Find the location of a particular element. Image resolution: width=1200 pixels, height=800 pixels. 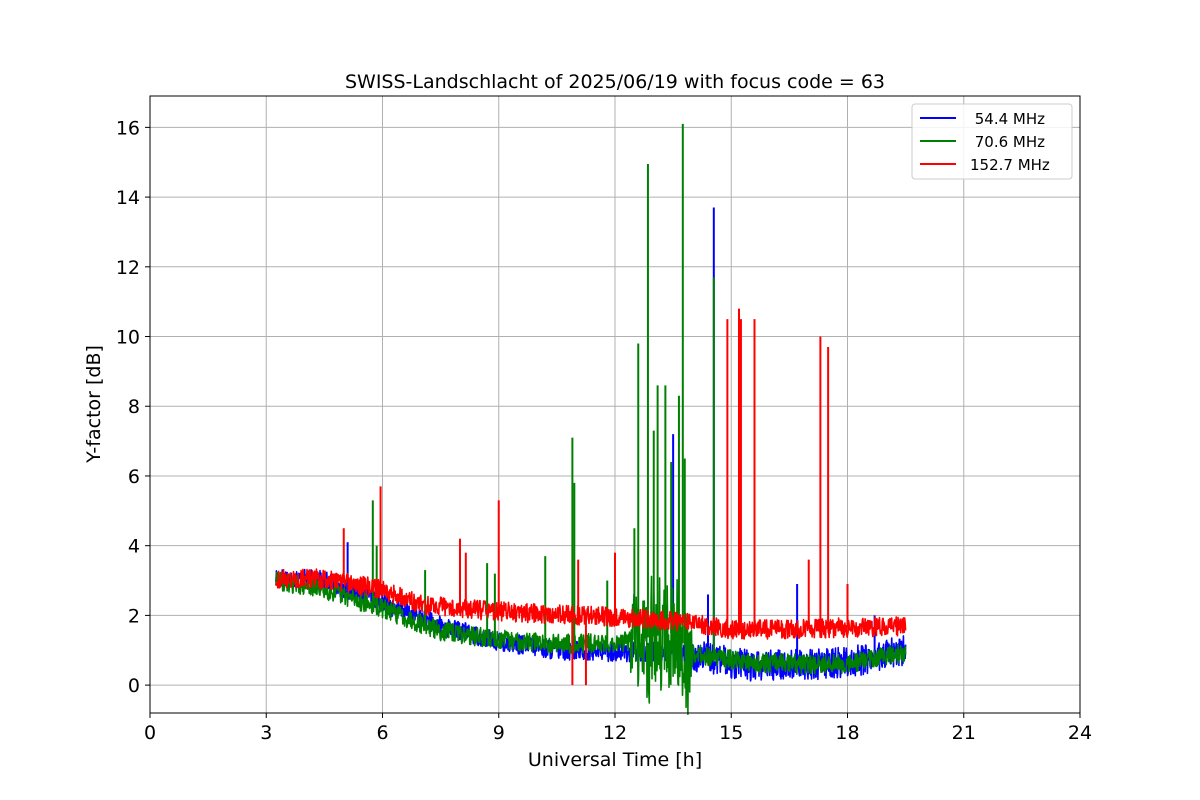

legend-entry: 70.6 MHz is located at coordinates (982, 142).